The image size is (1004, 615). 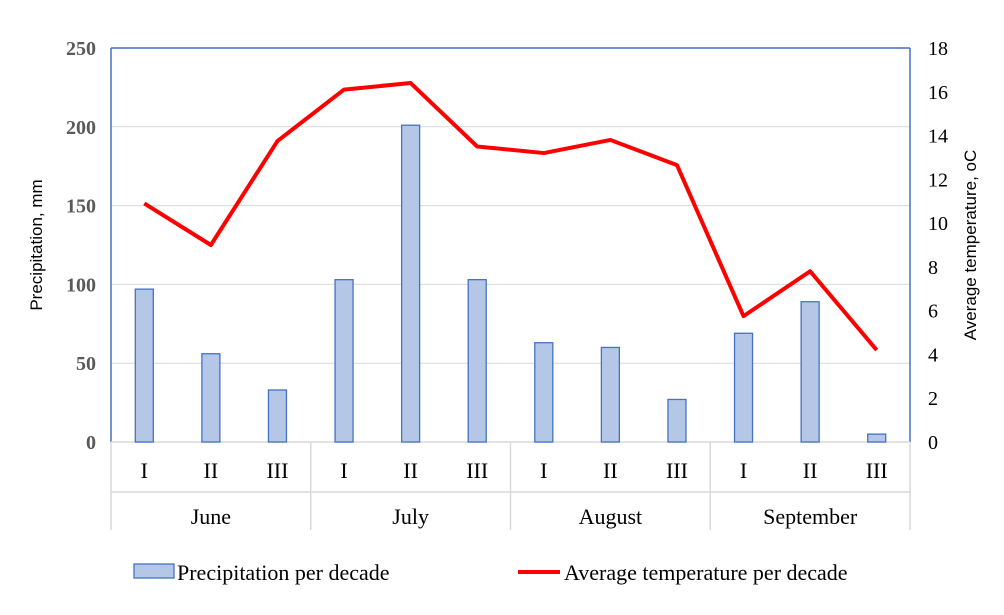 What do you see at coordinates (36, 244) in the screenshot?
I see `y-axis-title: Precipitation, mm` at bounding box center [36, 244].